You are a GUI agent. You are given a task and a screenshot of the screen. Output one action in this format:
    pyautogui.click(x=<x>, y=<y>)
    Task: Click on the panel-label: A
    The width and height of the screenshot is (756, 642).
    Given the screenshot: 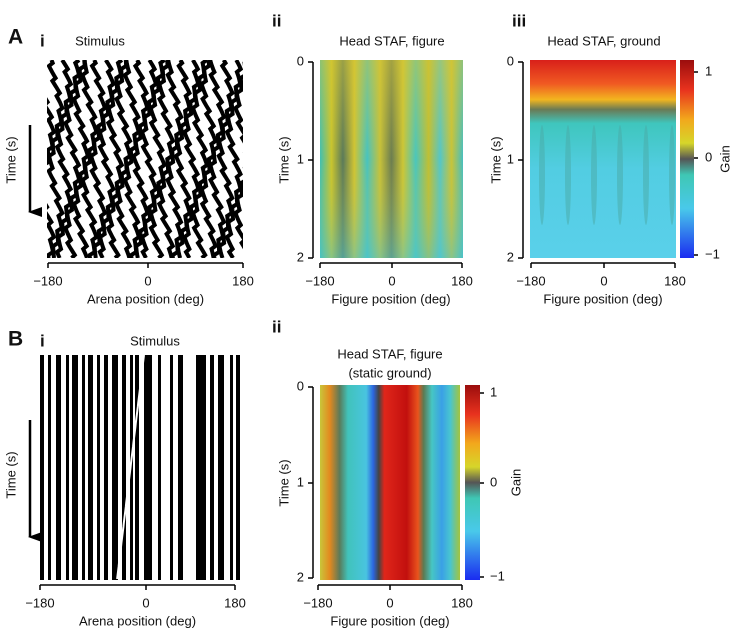 What is the action you would take?
    pyautogui.click(x=15, y=37)
    